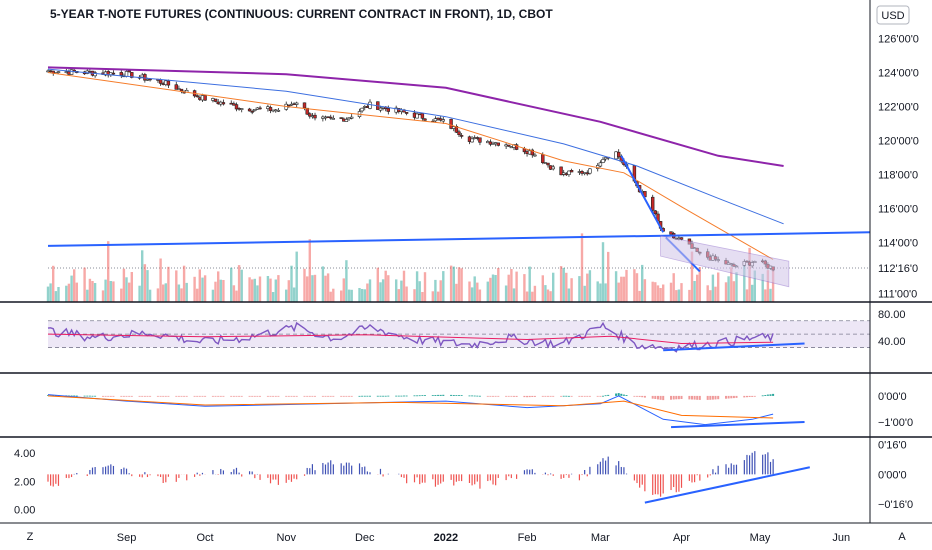 The image size is (932, 550). Describe the element at coordinates (480, 410) in the screenshot. I see `macd-pane: 0'00'0 −1'00'0` at that location.